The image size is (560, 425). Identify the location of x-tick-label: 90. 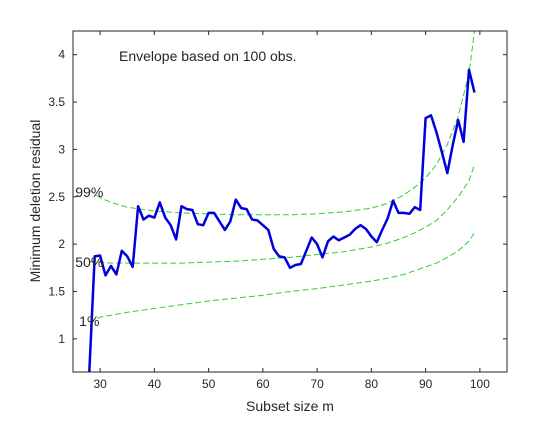
(426, 384).